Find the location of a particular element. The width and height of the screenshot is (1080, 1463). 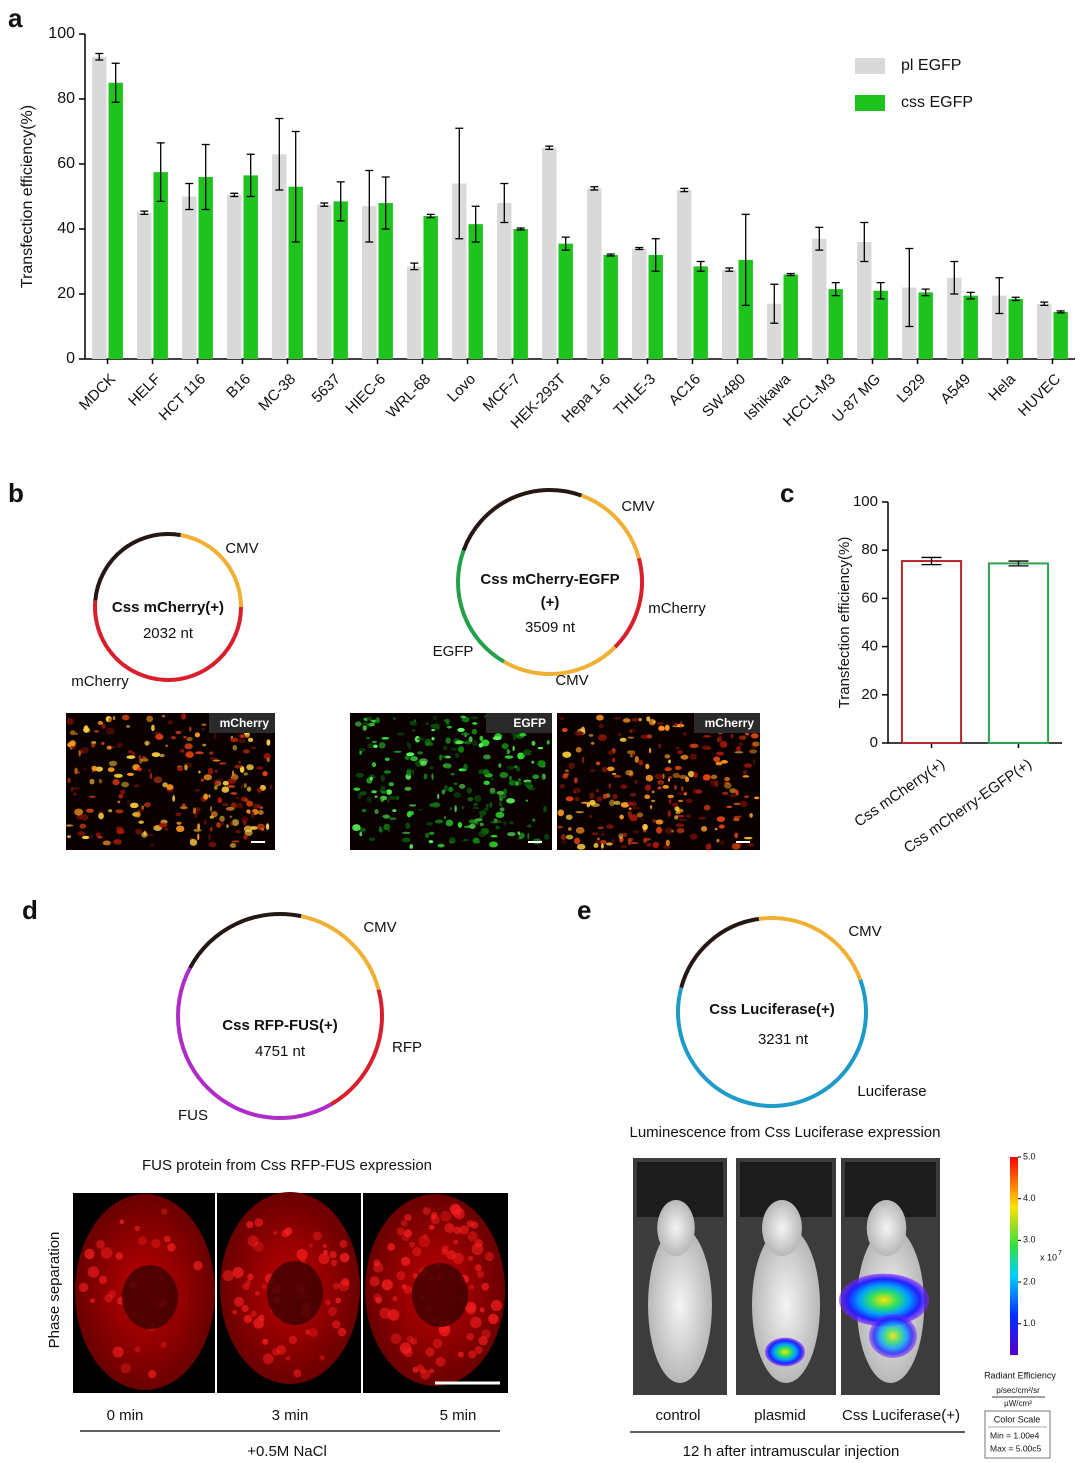

panel-letter: b is located at coordinates (16, 493).